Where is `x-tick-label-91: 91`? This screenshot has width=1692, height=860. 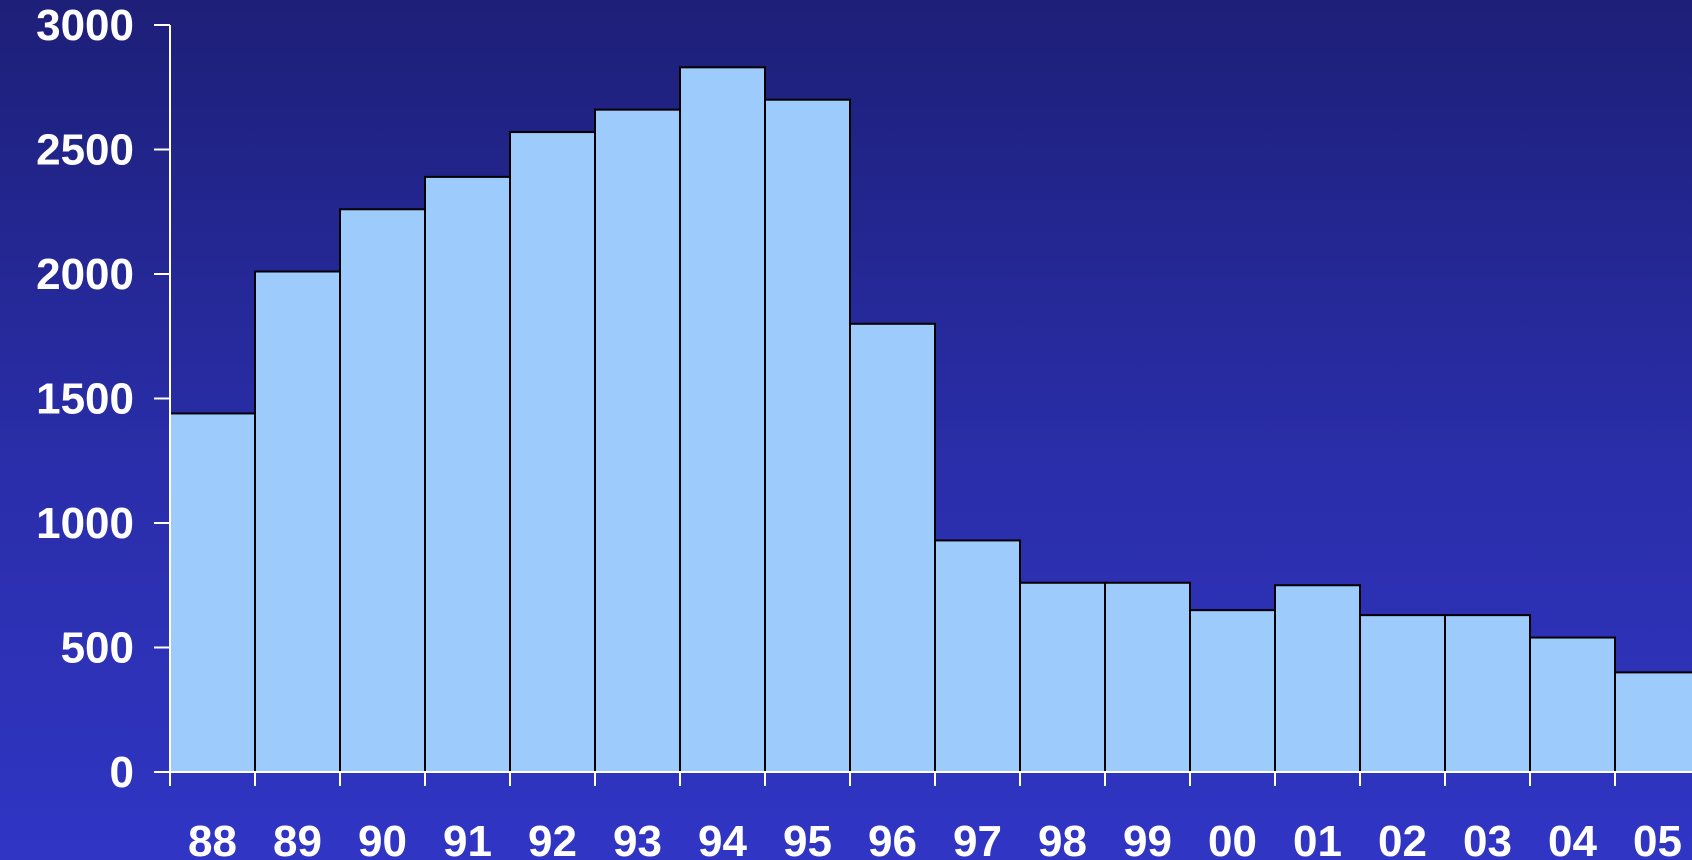 x-tick-label-91: 91 is located at coordinates (467, 838).